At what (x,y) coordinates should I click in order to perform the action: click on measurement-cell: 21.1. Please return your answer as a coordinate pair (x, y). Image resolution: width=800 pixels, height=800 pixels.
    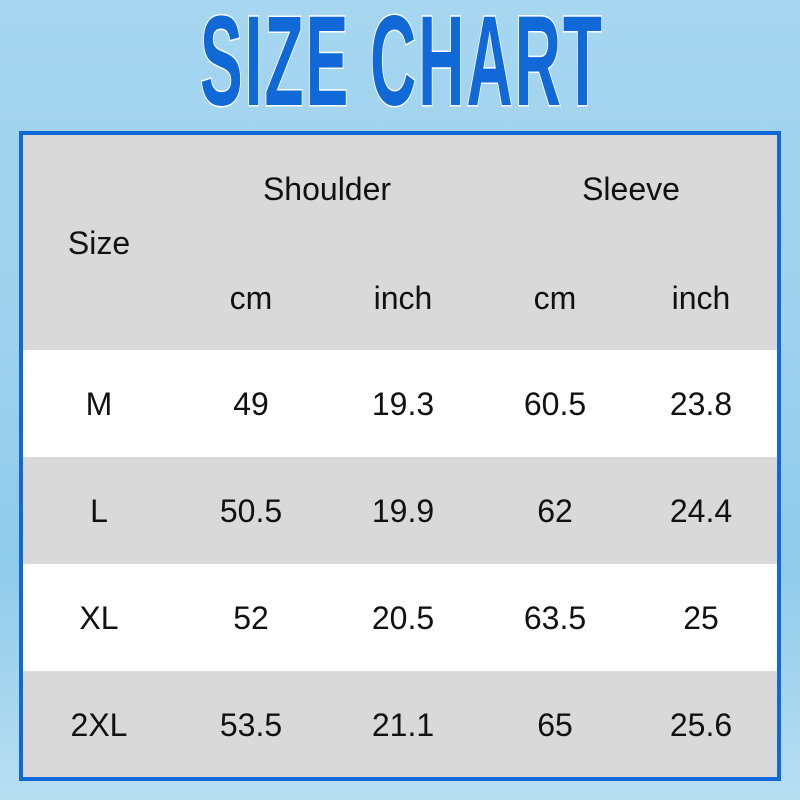
    Looking at the image, I should click on (403, 725).